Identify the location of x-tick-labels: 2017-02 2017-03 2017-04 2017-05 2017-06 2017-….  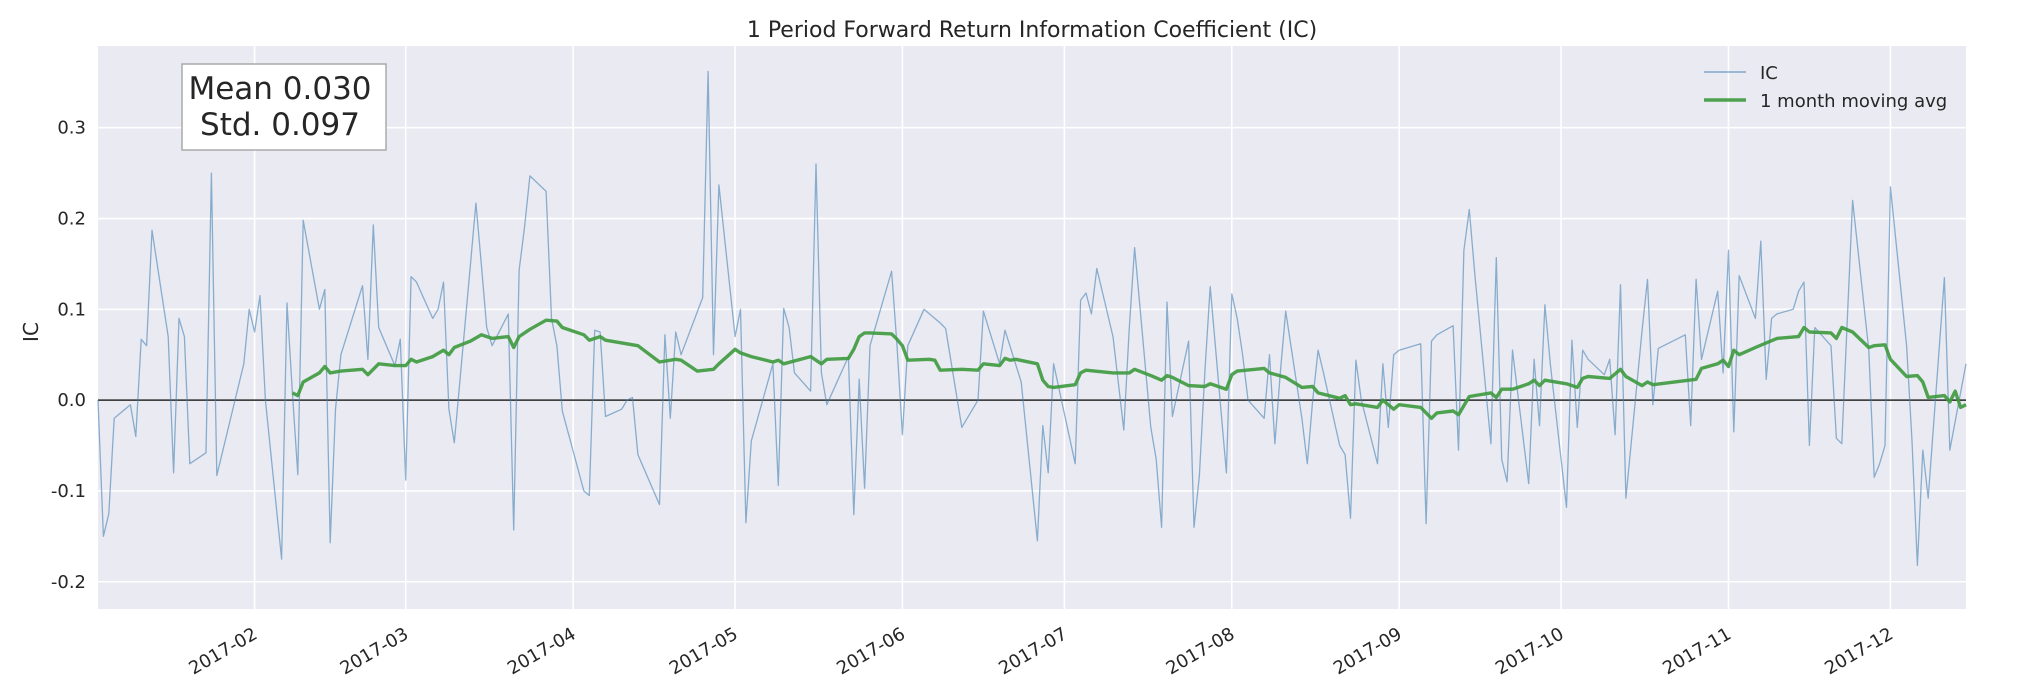
(1040, 652).